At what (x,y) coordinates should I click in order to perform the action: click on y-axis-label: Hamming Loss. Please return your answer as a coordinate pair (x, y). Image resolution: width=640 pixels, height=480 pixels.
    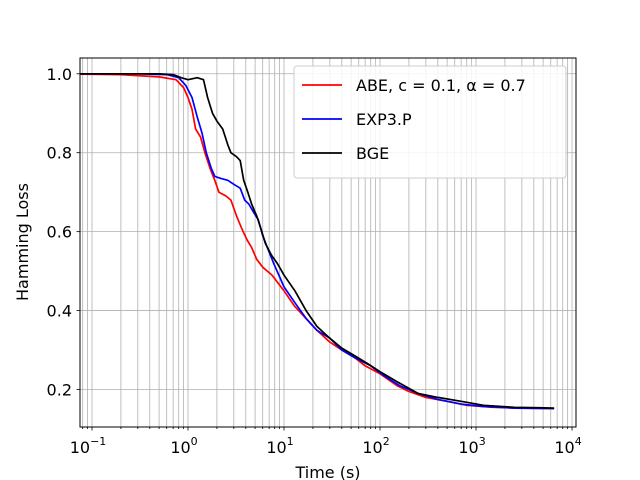
    Looking at the image, I should click on (22, 242).